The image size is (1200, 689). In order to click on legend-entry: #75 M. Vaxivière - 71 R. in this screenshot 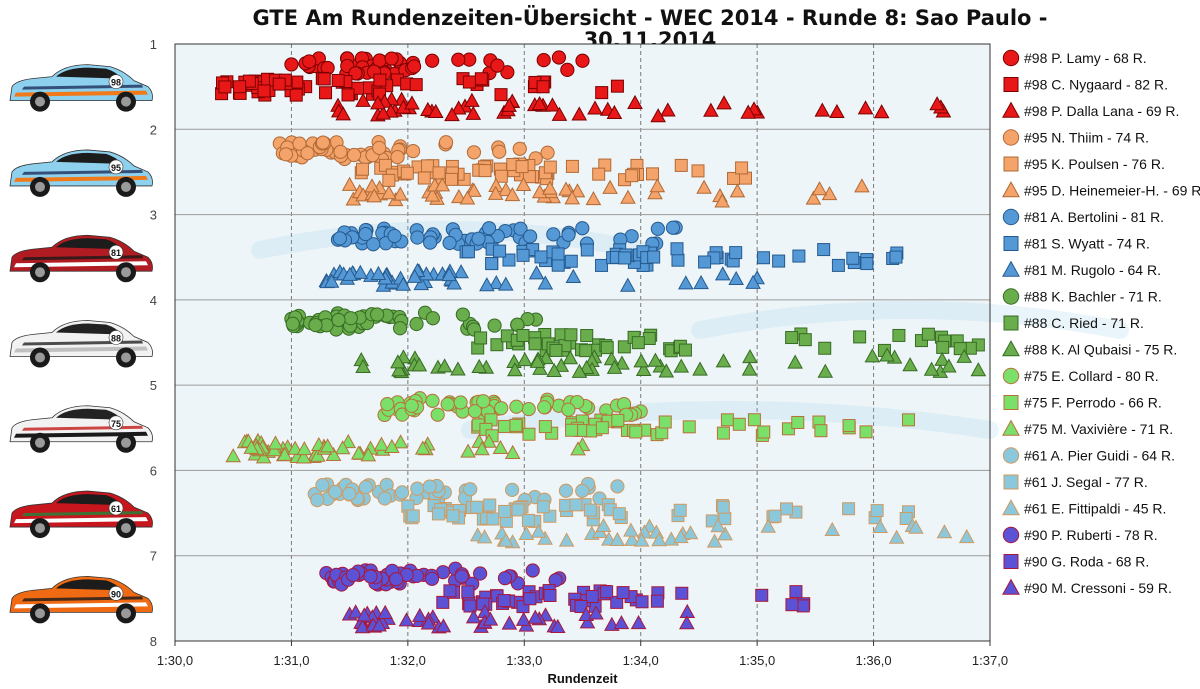, I will do `click(1087, 428)`.